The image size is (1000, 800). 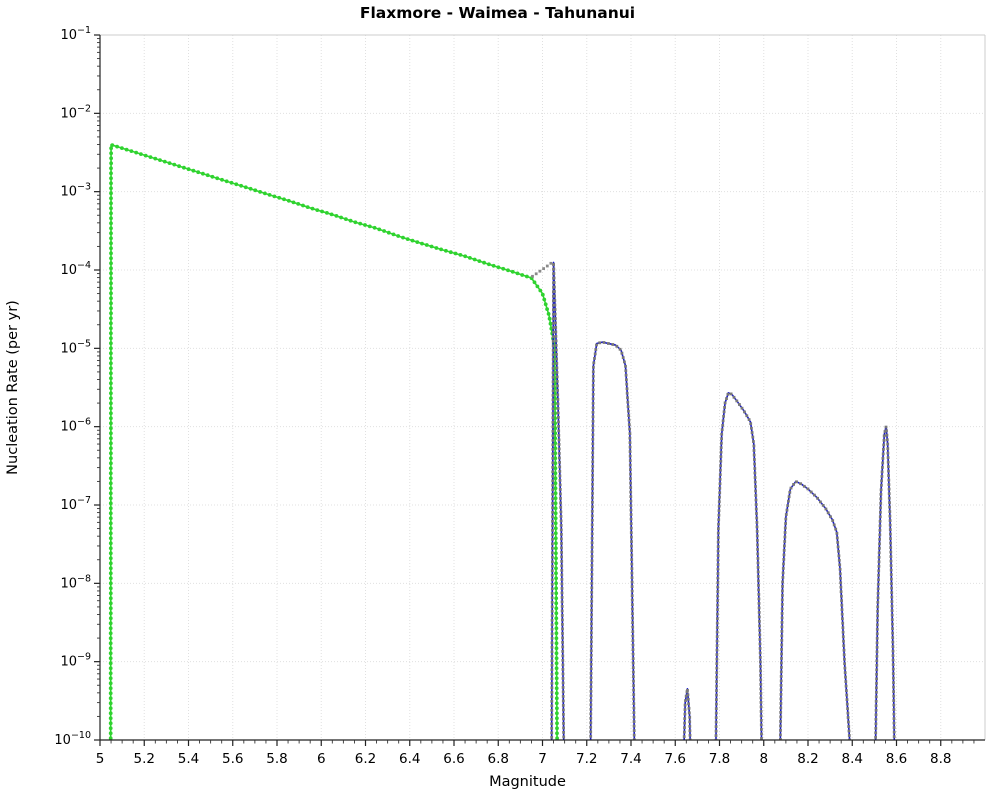 I want to click on chart-title: Flaxmore - Waimea - Tahunanui, so click(x=497, y=13).